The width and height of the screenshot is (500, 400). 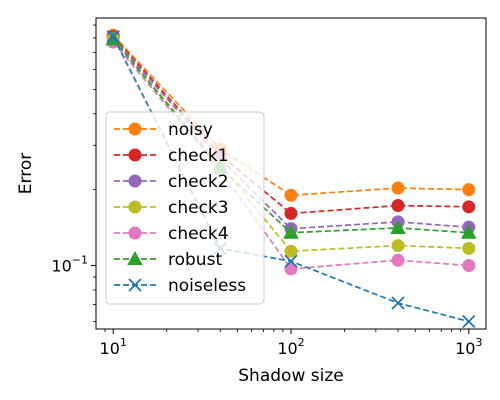 What do you see at coordinates (207, 286) in the screenshot?
I see `legend-label: noiseless` at bounding box center [207, 286].